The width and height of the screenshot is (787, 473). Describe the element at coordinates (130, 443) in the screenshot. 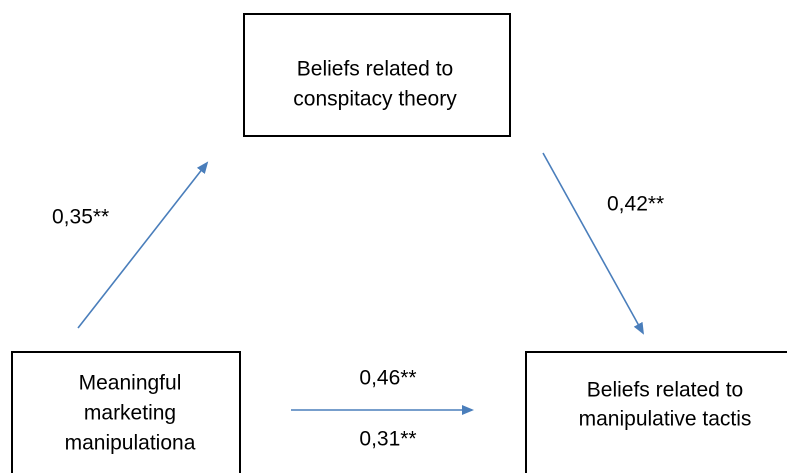

I see `node-label: manipulationa` at that location.